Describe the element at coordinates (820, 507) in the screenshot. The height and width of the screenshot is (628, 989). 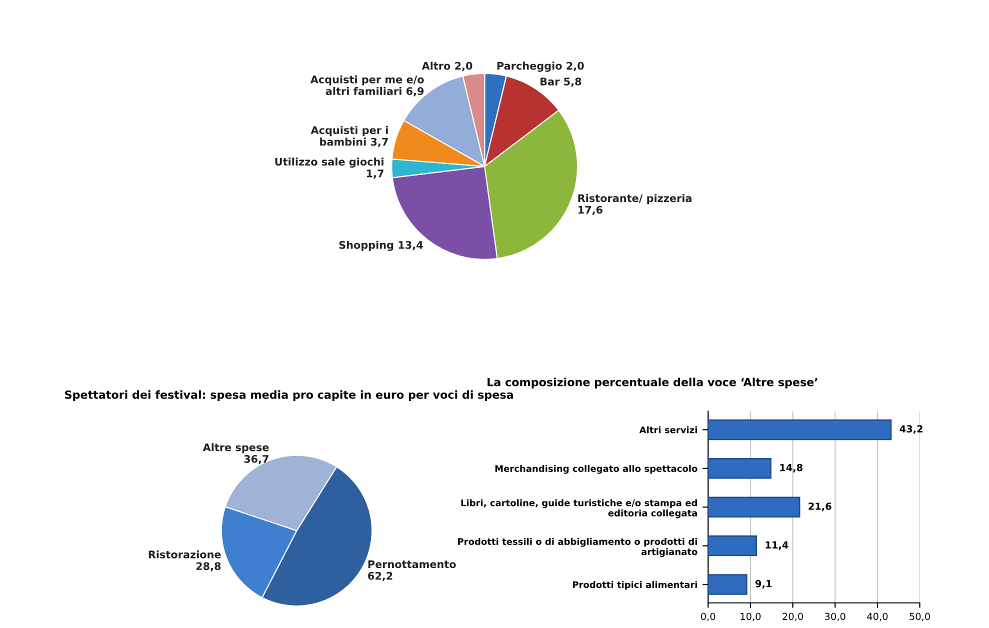
I see `data-label: 21,6` at that location.